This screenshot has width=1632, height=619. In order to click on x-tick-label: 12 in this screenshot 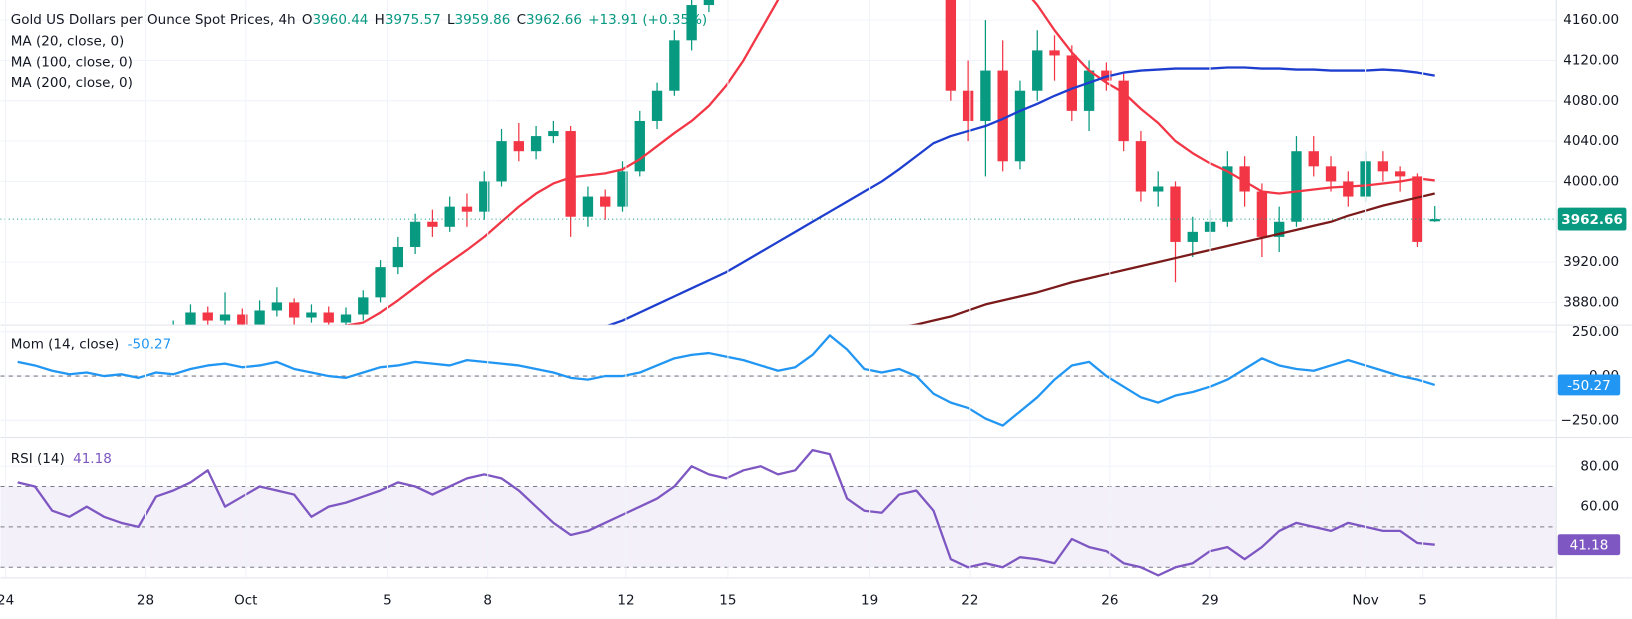, I will do `click(625, 600)`.